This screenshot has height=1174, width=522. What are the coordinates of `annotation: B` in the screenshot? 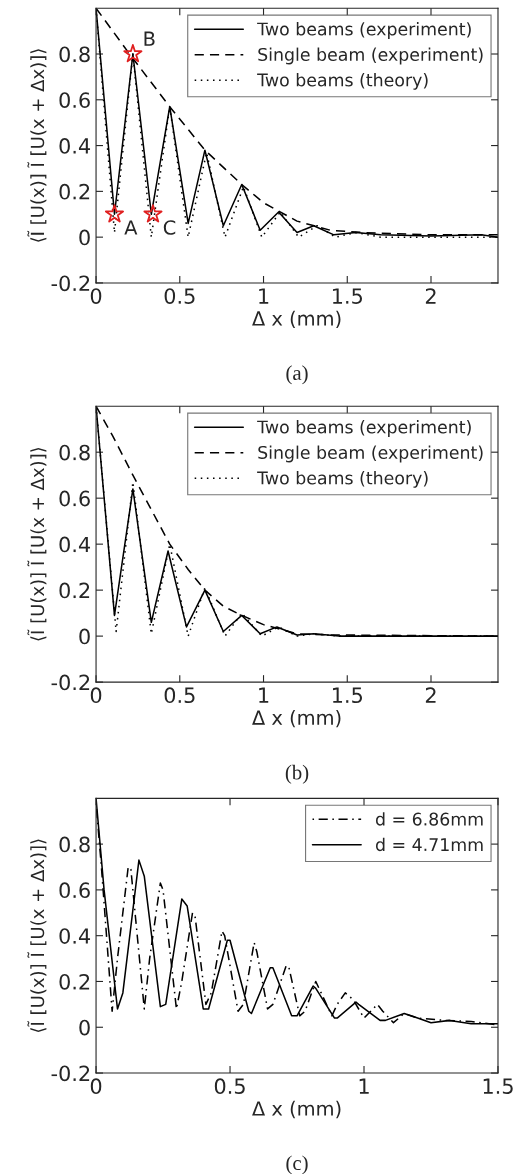 It's located at (149, 38).